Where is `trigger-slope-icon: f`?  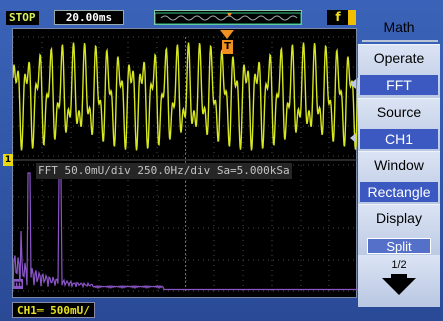 trigger-slope-icon: f is located at coordinates (338, 17).